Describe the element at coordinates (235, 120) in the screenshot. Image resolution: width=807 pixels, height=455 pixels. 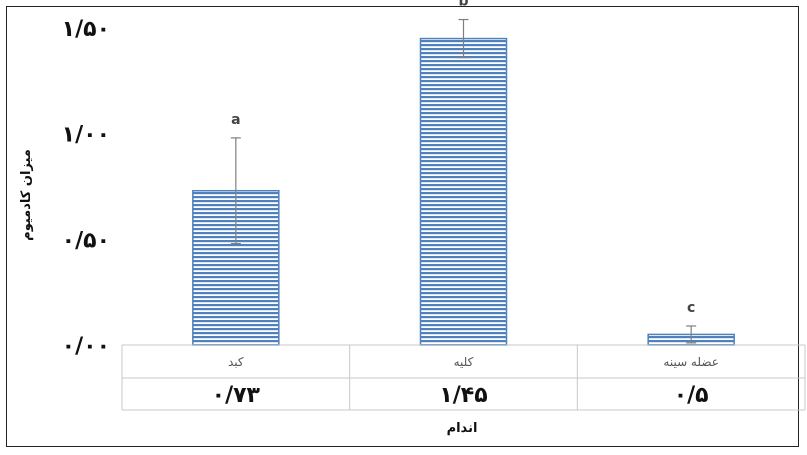
I see `significance-letter: a` at that location.